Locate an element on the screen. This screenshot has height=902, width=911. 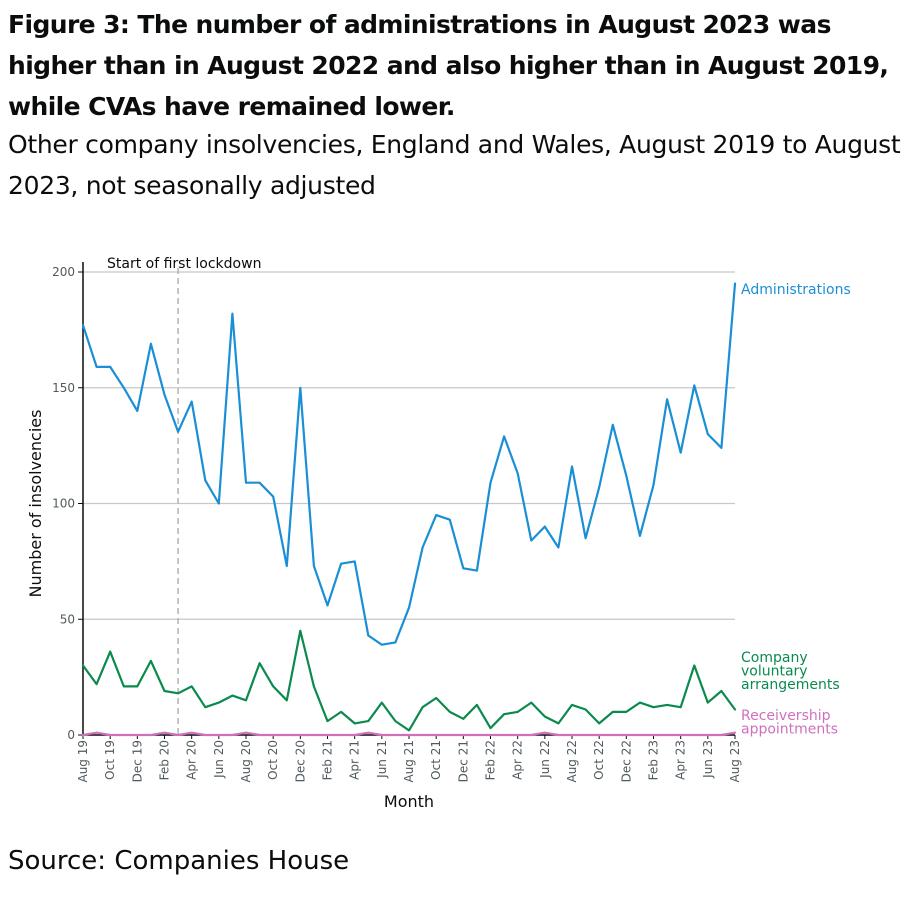
x-tick-label: Aug 23 is located at coordinates (735, 761).